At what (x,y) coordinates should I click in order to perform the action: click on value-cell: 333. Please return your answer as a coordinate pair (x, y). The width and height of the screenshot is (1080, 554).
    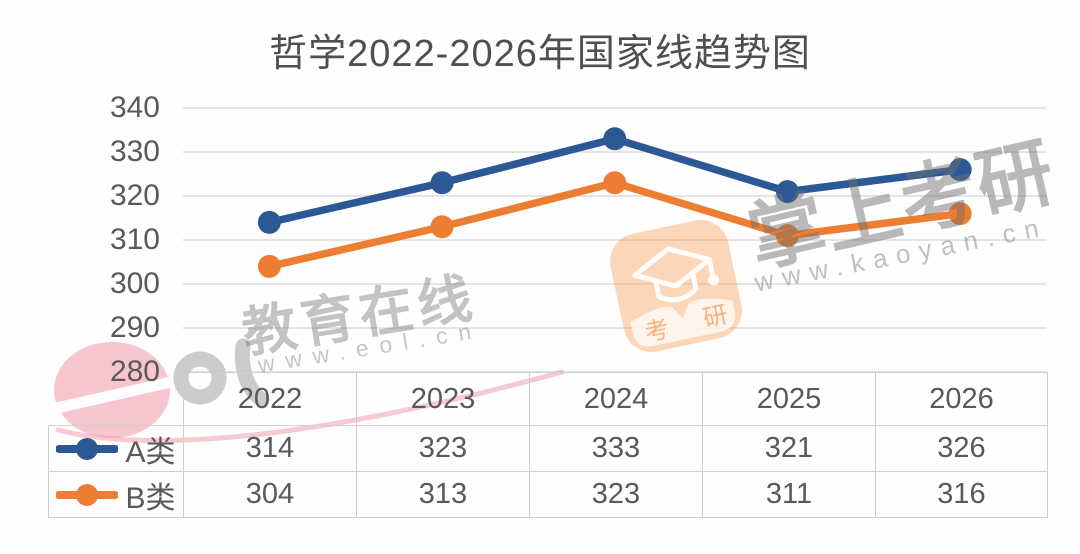
    Looking at the image, I should click on (616, 448).